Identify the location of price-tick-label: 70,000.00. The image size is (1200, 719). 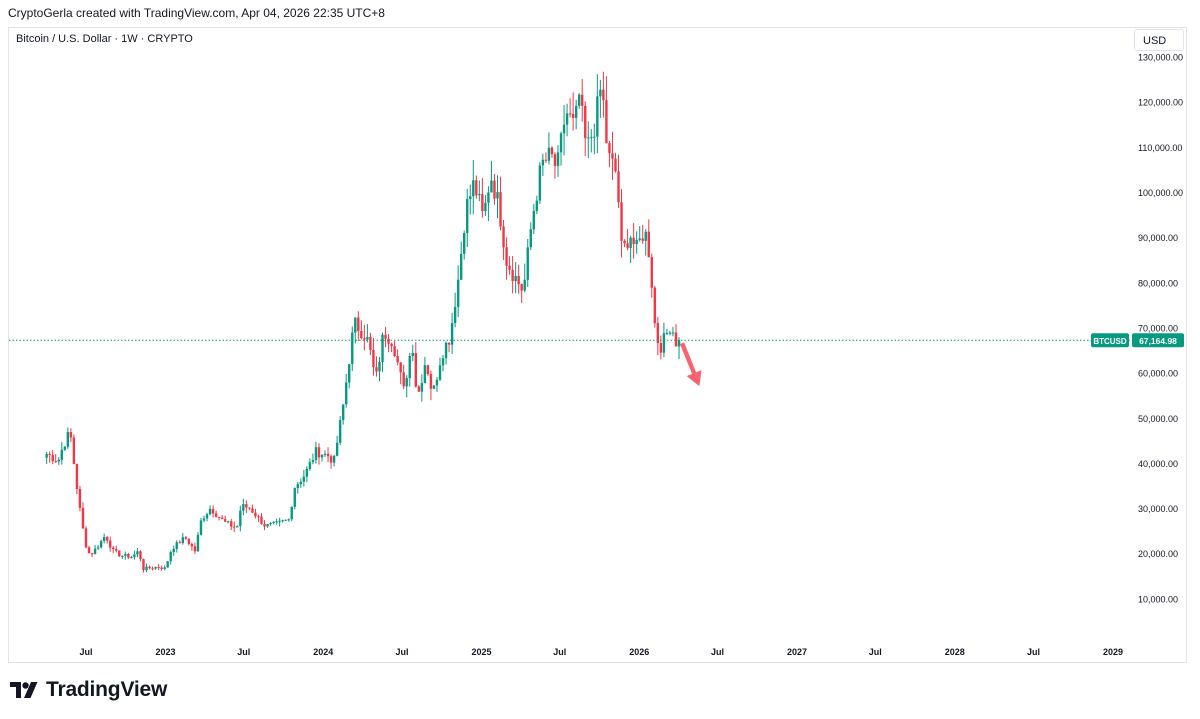
(1158, 328).